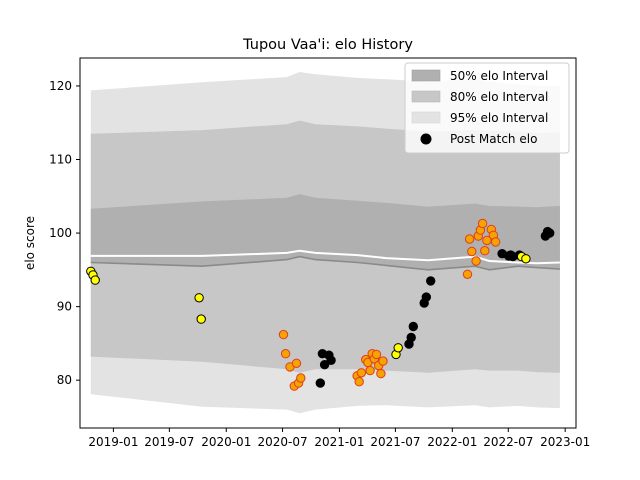 The width and height of the screenshot is (640, 480). Describe the element at coordinates (60, 86) in the screenshot. I see `y-tick-label-4: 120` at that location.